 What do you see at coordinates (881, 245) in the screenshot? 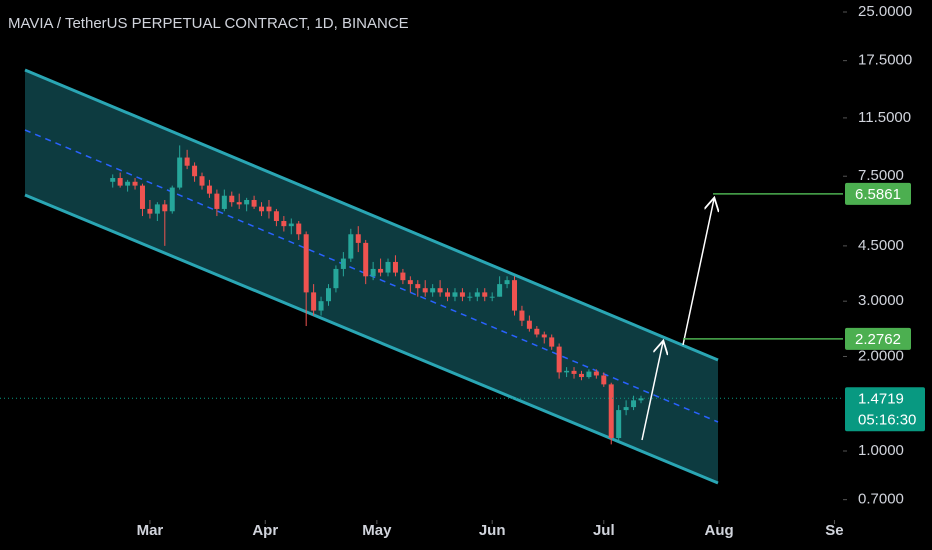
I see `y-tick-label: 4.5000` at bounding box center [881, 245].